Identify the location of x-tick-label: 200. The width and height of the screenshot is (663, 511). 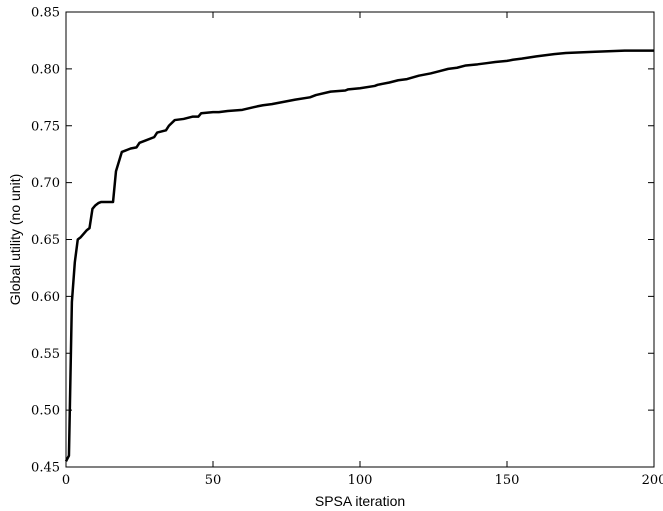
(652, 480).